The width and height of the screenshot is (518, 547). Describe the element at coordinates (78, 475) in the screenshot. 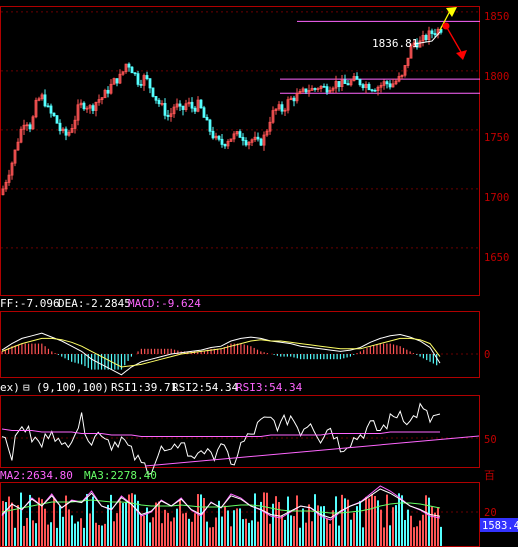

I see `volume-header: MA2:2634.80 MA3:2278.40` at that location.